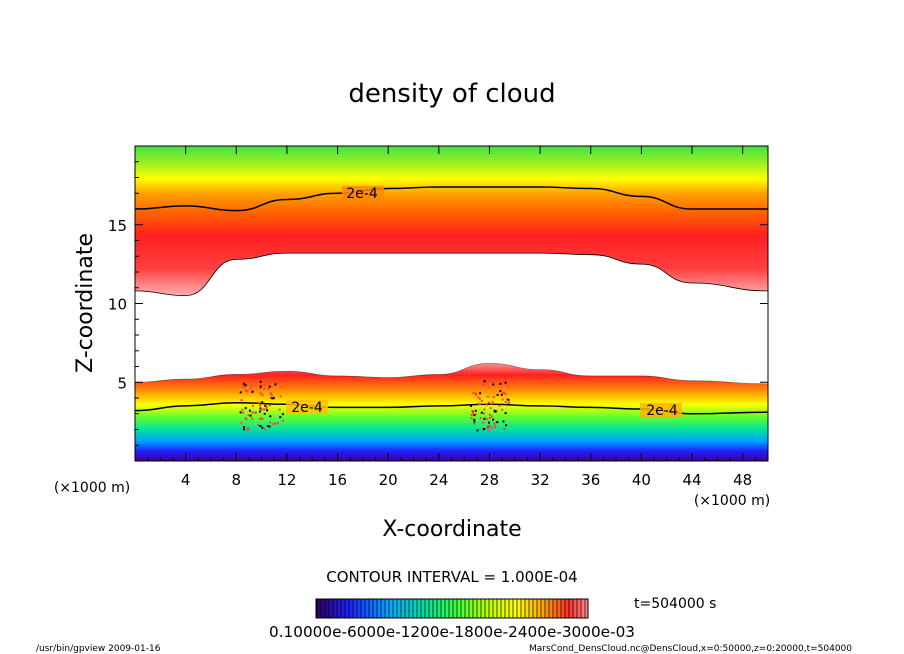  Describe the element at coordinates (286, 480) in the screenshot. I see `x-tick-label: 12` at that location.